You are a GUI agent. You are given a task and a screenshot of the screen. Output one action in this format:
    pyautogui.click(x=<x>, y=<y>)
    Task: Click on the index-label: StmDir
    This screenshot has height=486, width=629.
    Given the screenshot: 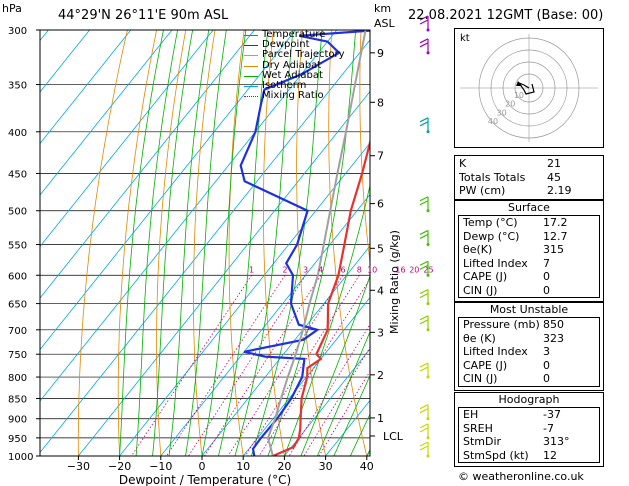 What is the action you would take?
    pyautogui.click(x=482, y=441)
    